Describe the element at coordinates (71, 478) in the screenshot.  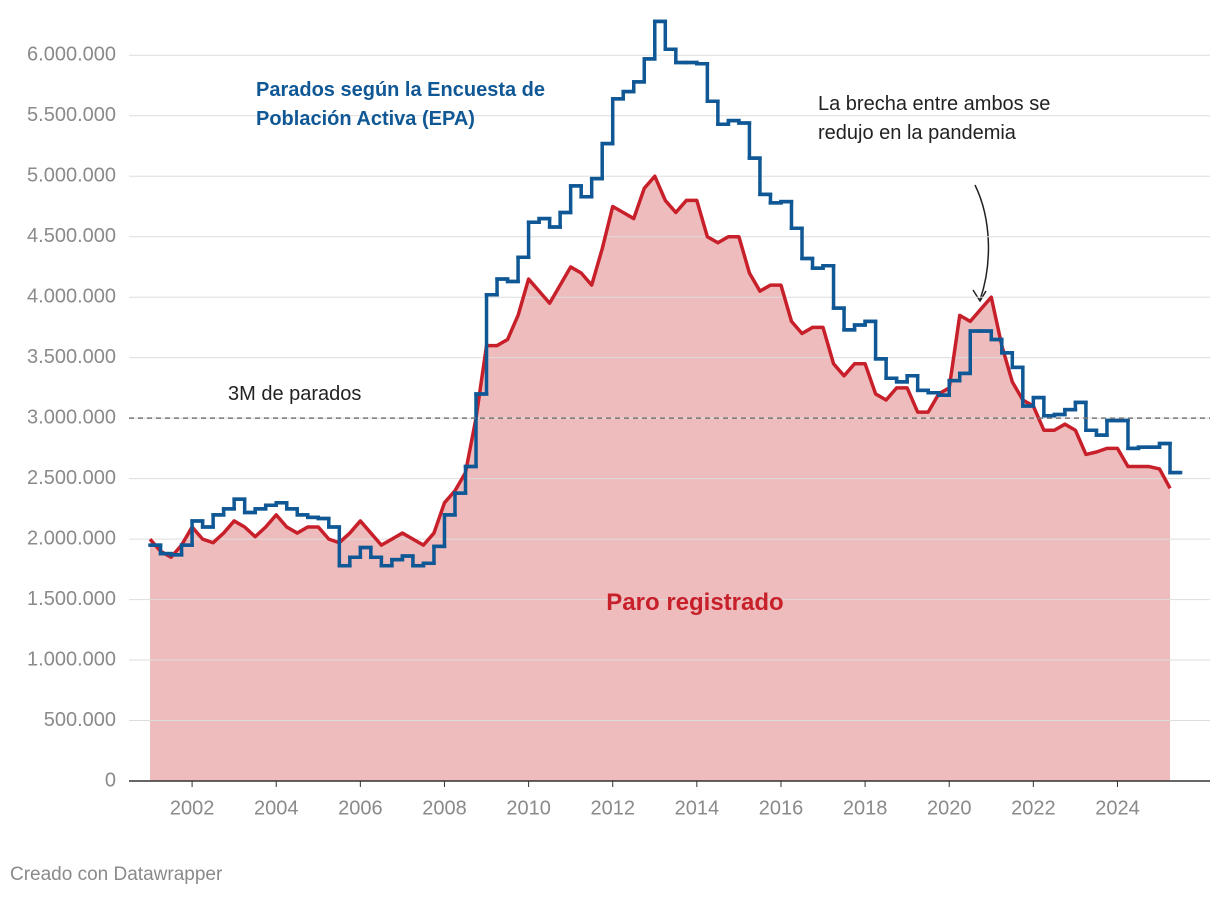
I see `y-tick-label: 2.500.000` at that location.